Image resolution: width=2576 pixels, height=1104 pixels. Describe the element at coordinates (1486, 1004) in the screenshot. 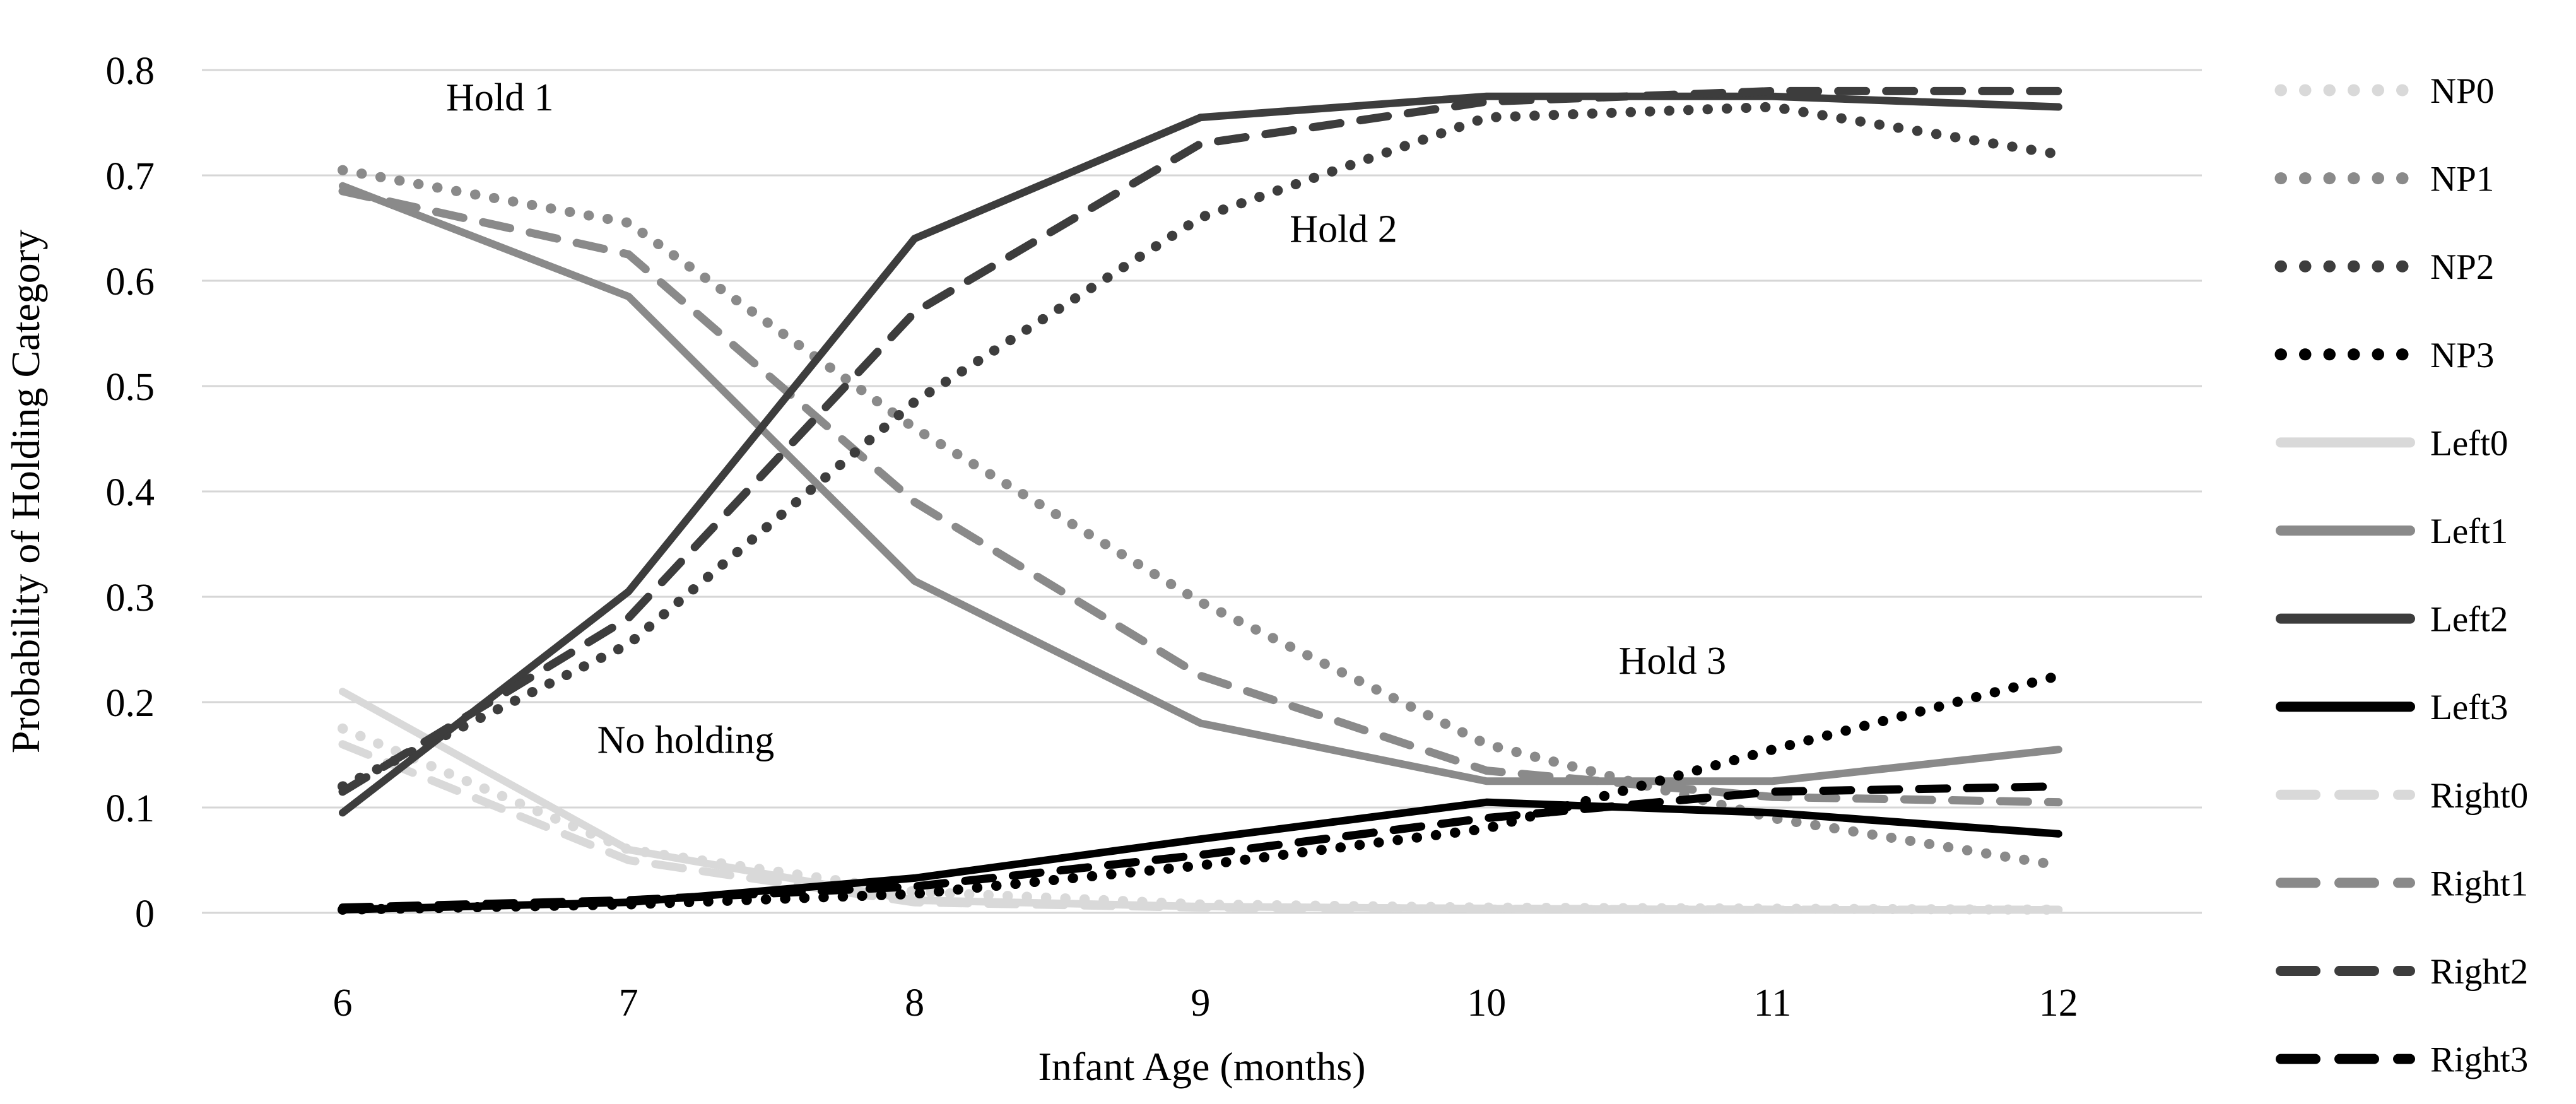

I see `x-tick-label: 10` at that location.